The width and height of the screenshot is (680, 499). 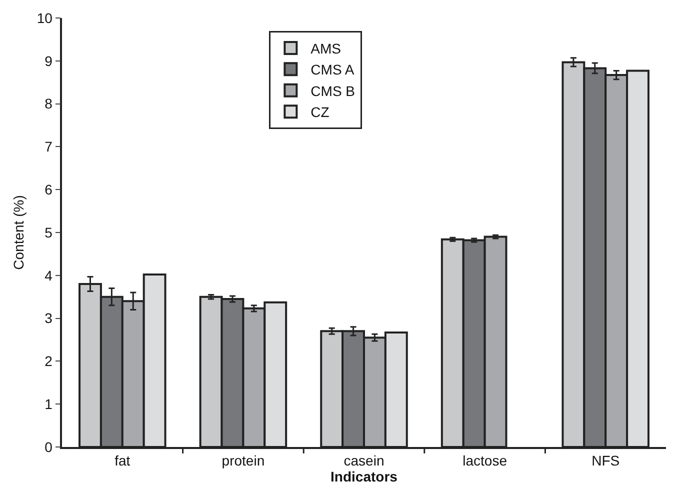 What do you see at coordinates (243, 460) in the screenshot?
I see `x-tick-label: protein` at bounding box center [243, 460].